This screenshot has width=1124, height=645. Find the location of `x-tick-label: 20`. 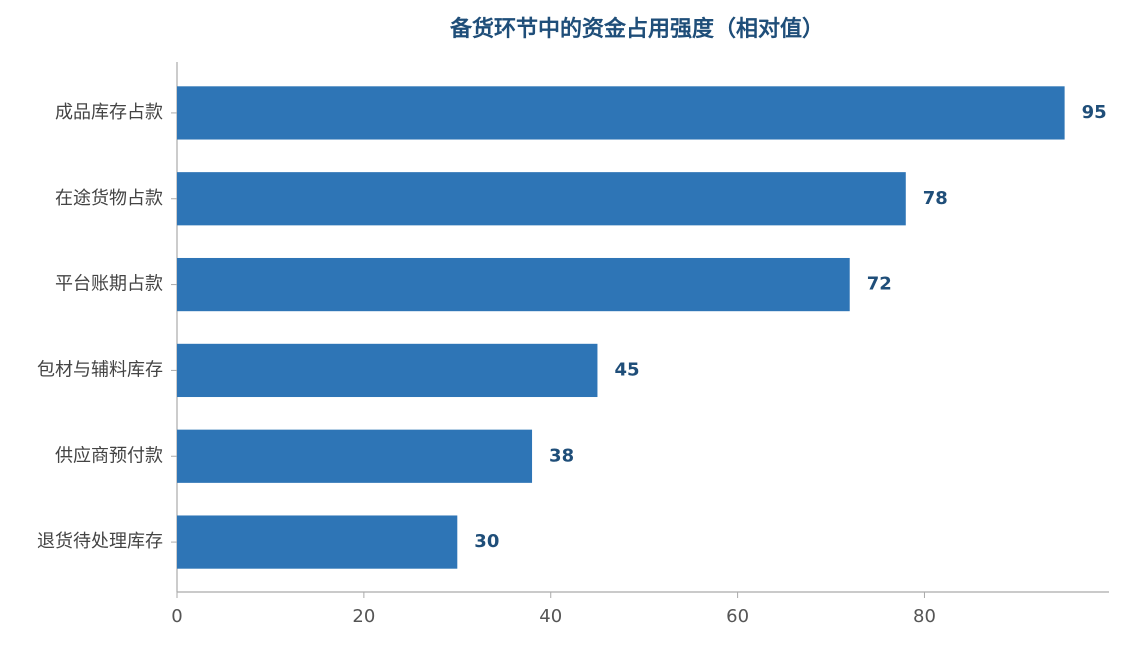

x-tick-label: 20 is located at coordinates (363, 616).